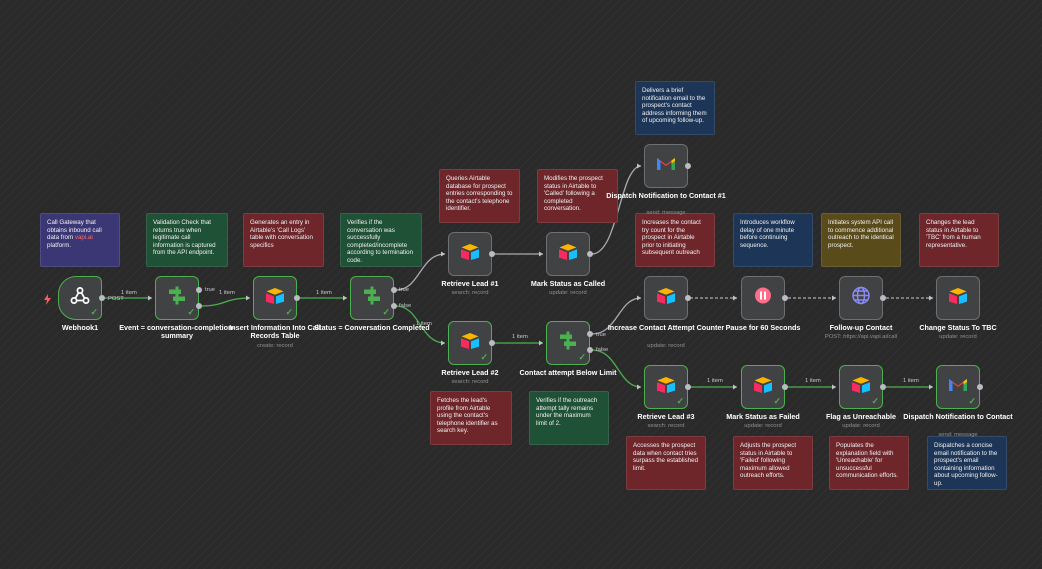 The image size is (1042, 569). Describe the element at coordinates (83, 238) in the screenshot. I see `vapi-link: vapi.ai` at that location.